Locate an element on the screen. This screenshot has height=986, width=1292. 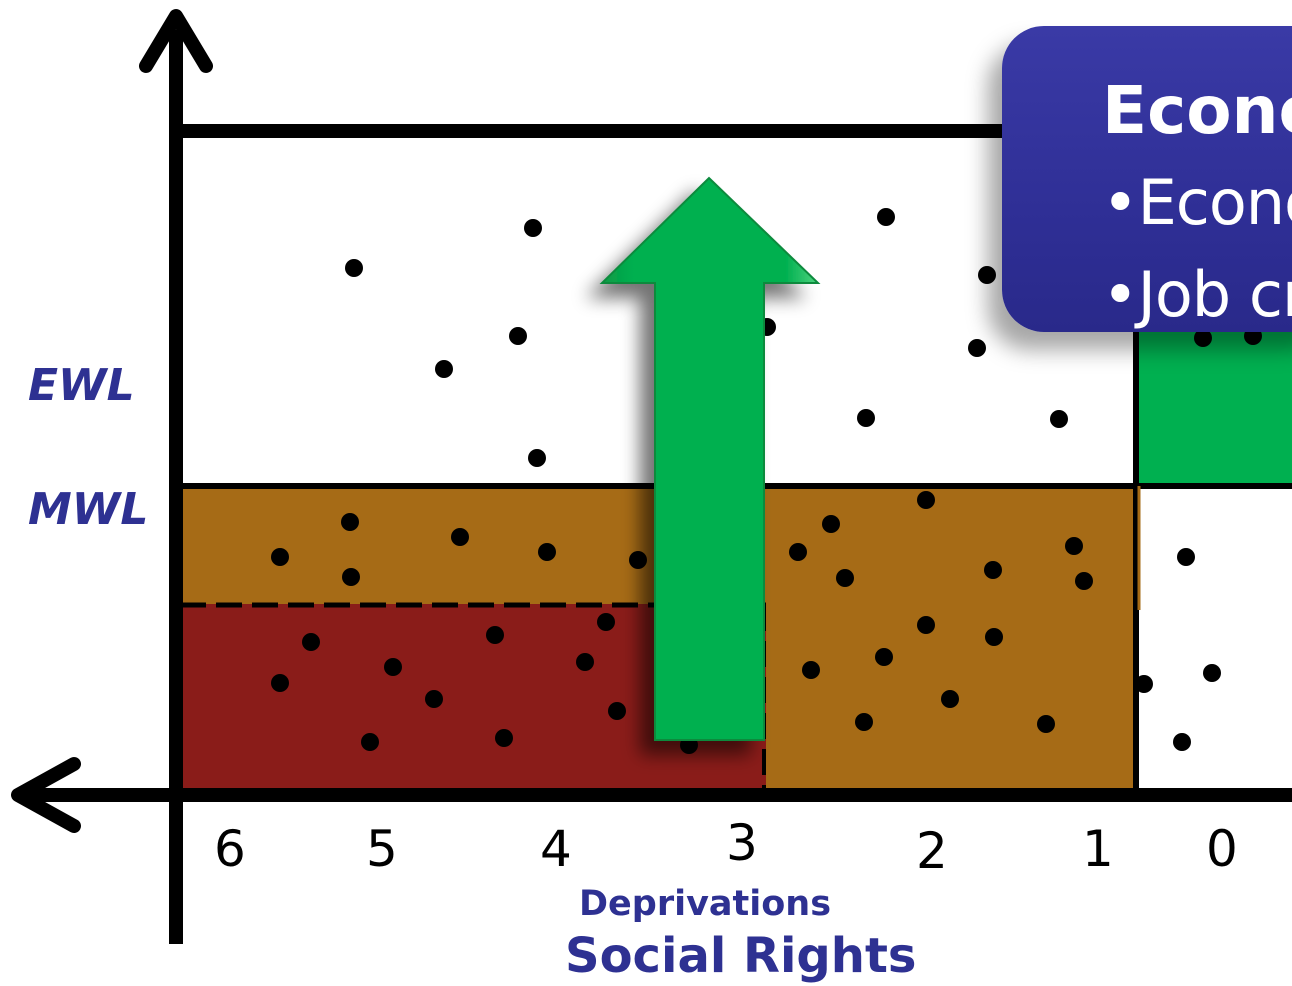
upper-right-zone is located at coordinates (1214, 403).